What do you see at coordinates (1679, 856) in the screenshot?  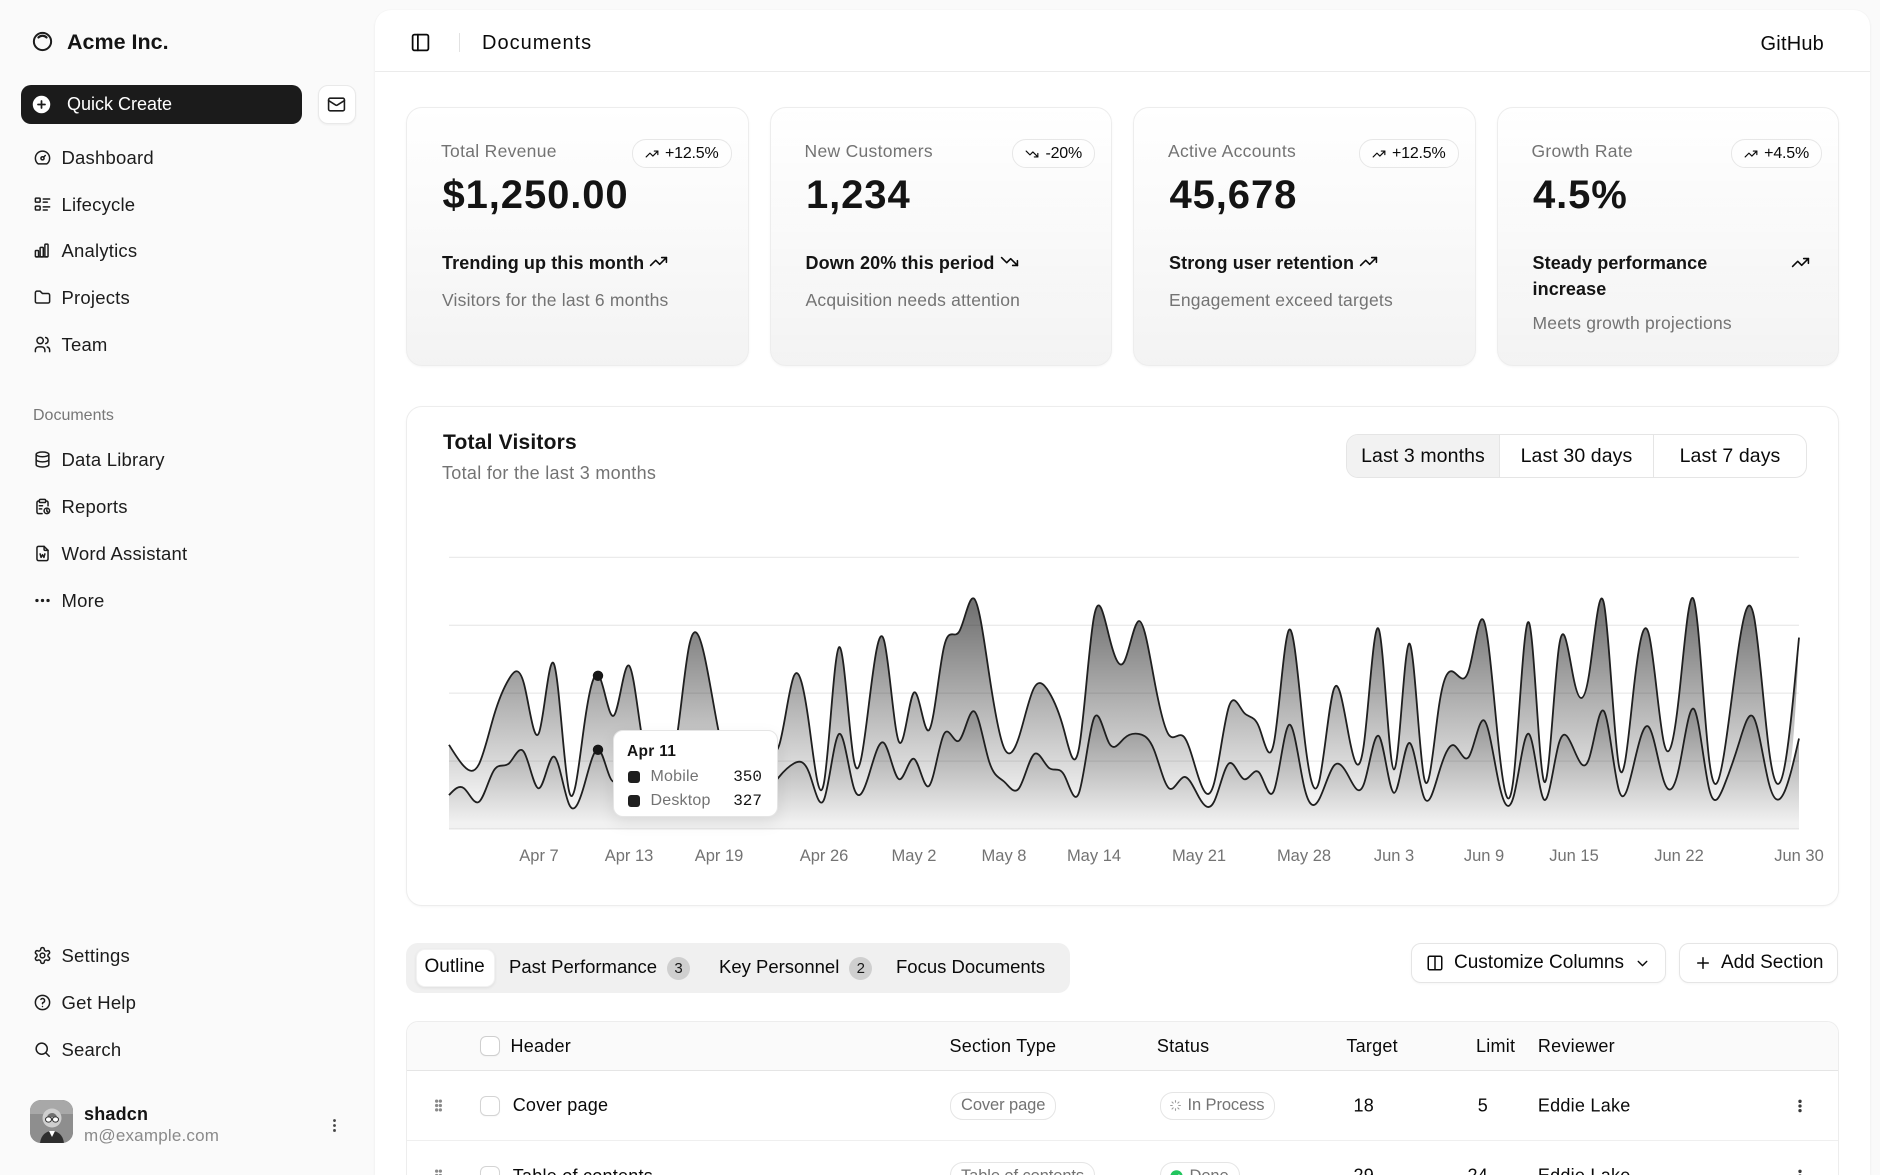 I see `svg-text: Jun 22` at bounding box center [1679, 856].